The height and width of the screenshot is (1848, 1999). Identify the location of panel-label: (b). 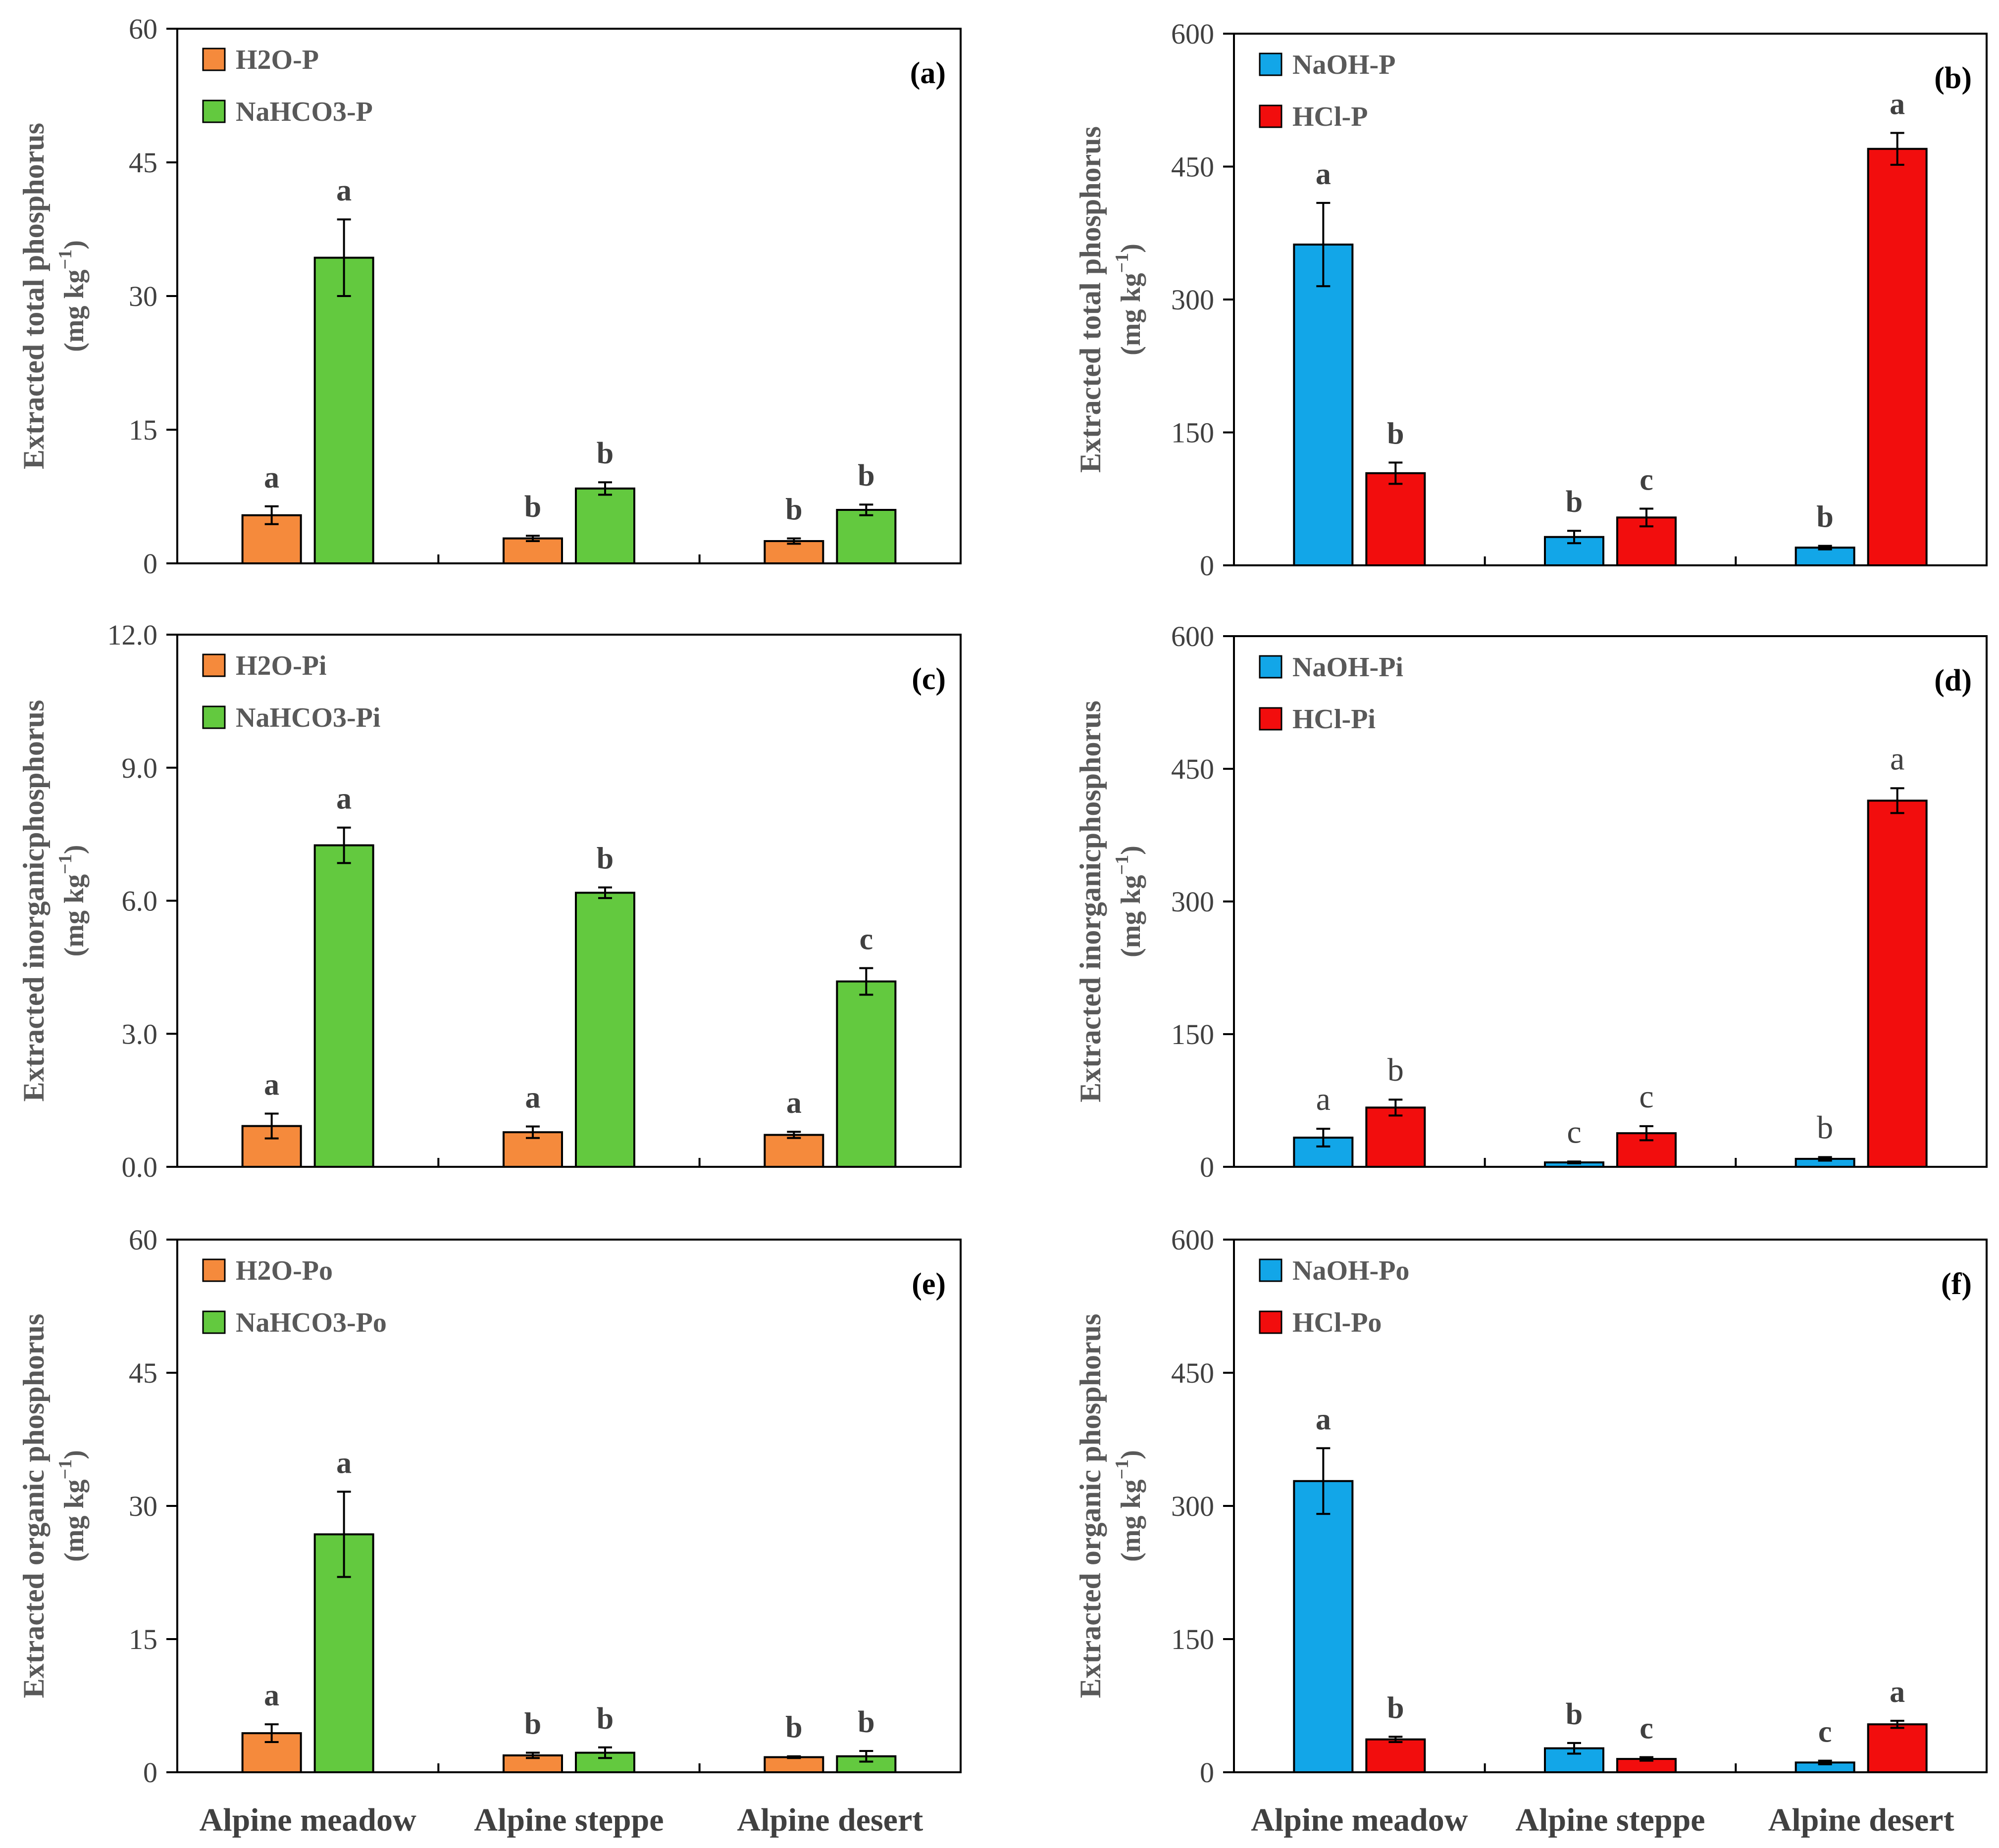
(1953, 78).